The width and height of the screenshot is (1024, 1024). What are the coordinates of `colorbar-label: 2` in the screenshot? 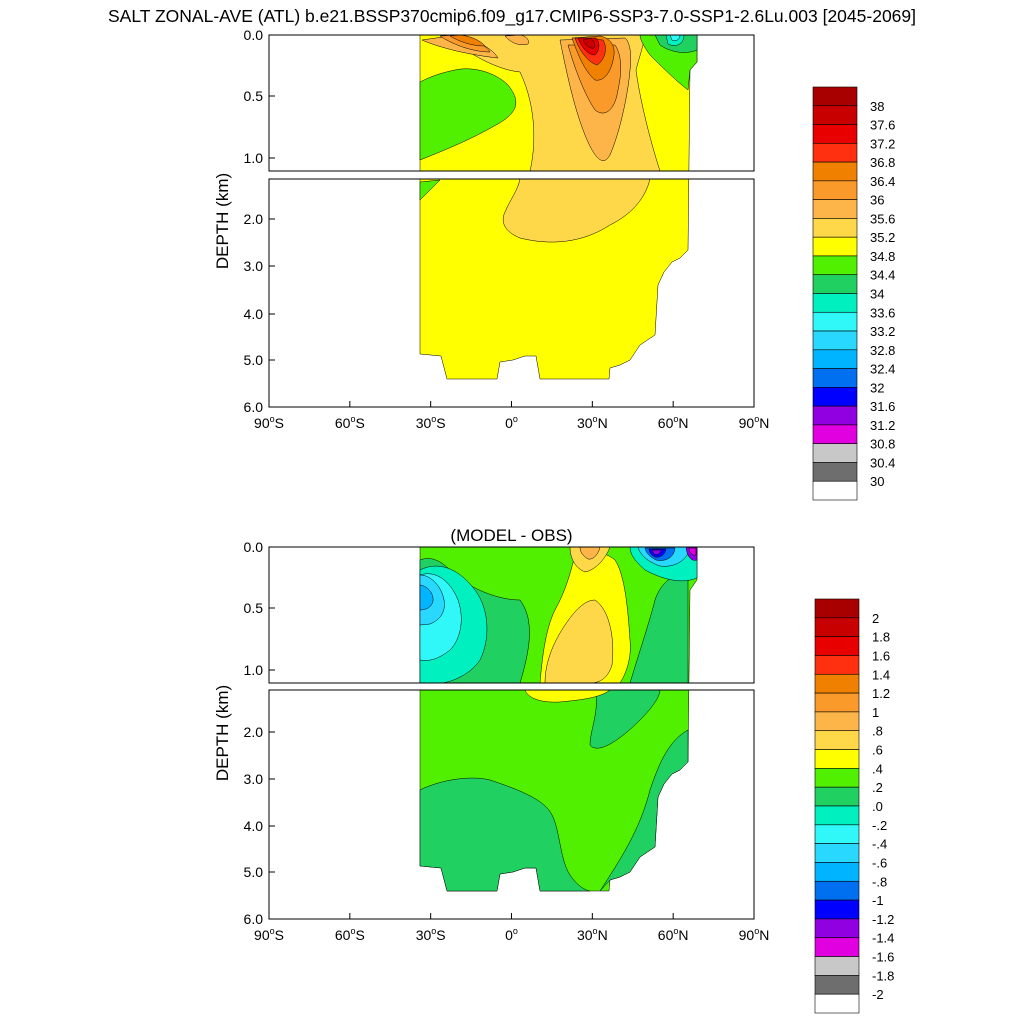 It's located at (875, 618).